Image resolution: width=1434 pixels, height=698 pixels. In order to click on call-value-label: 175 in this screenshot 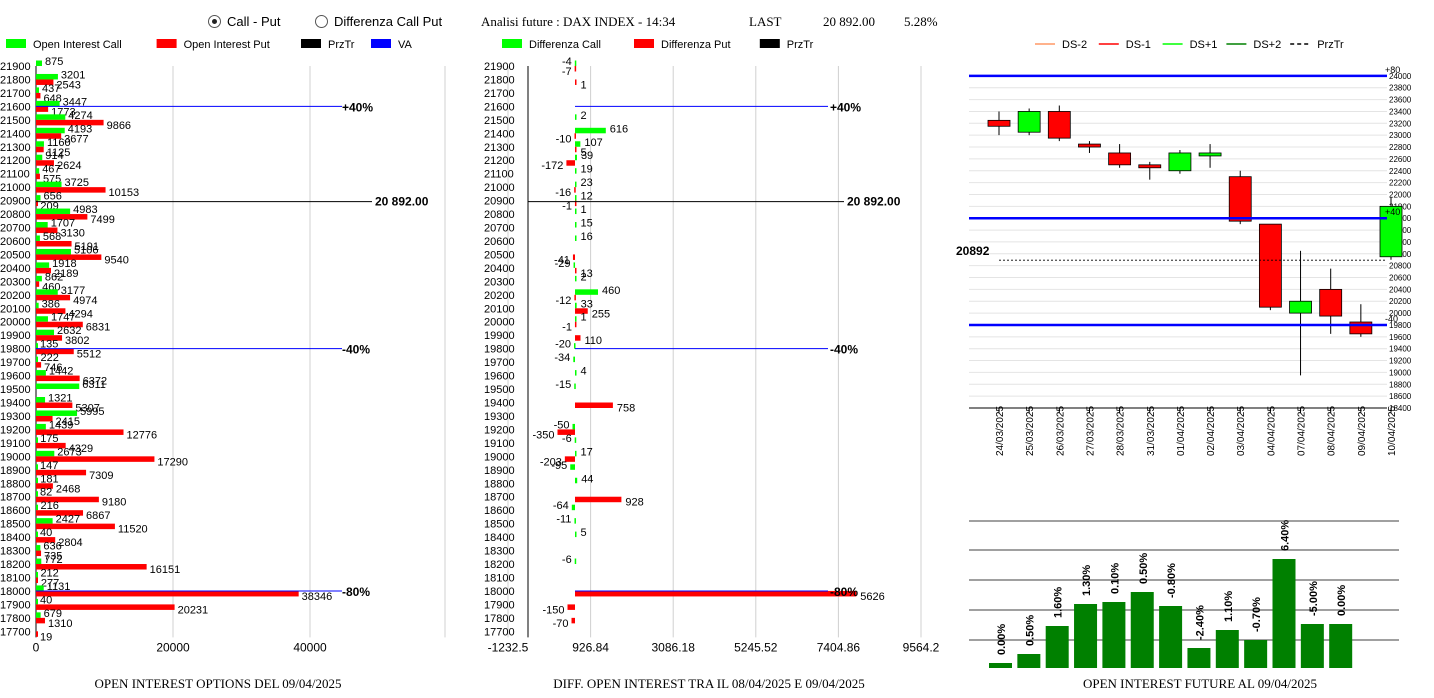, I will do `click(49, 439)`.